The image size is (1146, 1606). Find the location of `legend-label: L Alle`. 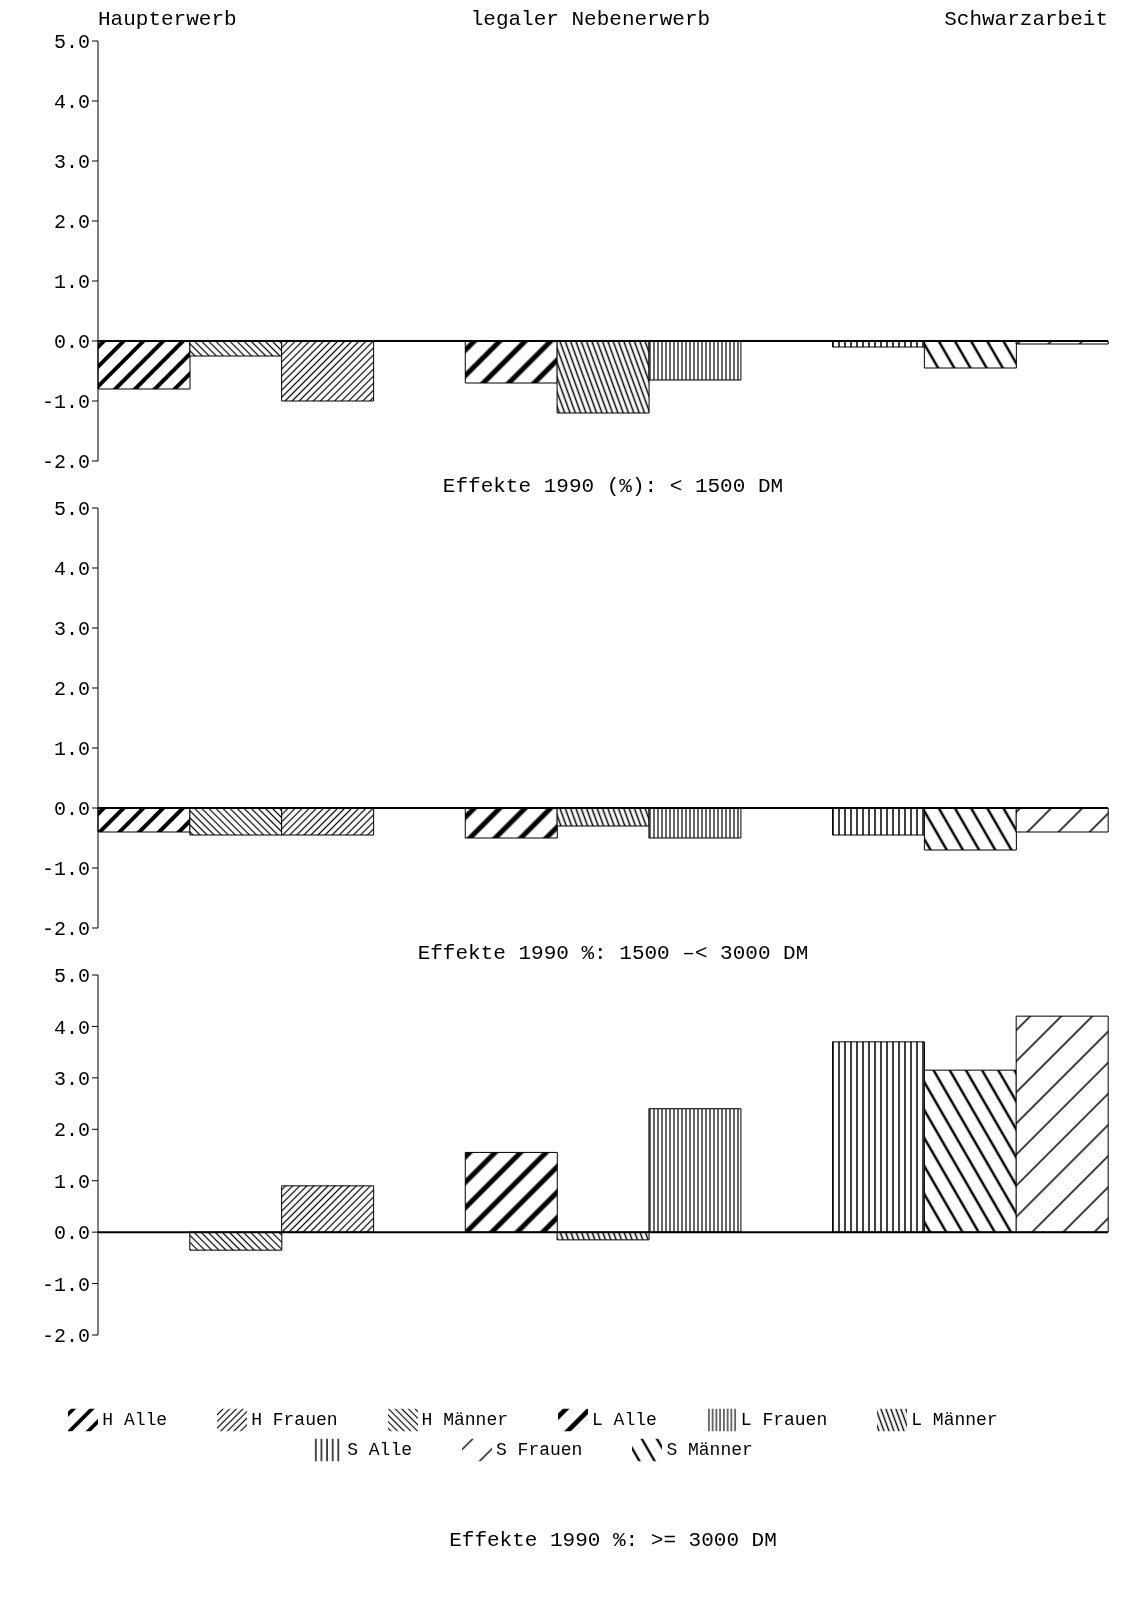

legend-label: L Alle is located at coordinates (624, 1419).